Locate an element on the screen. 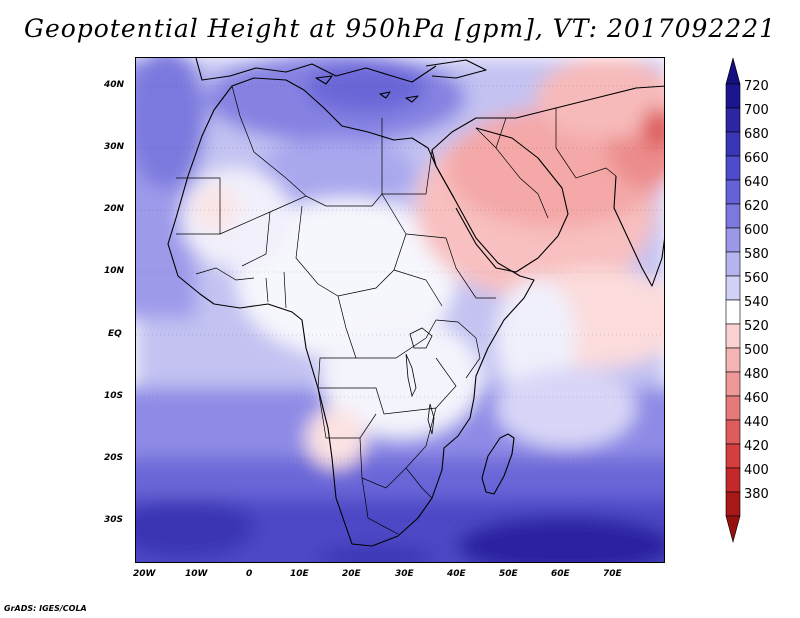  arabia-south is located at coordinates (512, 200).